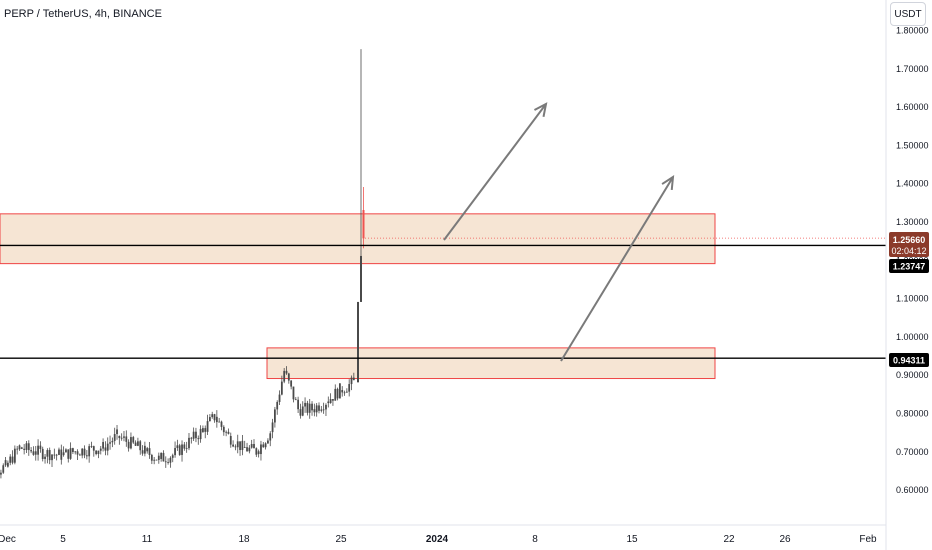 The height and width of the screenshot is (550, 932). Describe the element at coordinates (909, 266) in the screenshot. I see `upper-level-tag-bg` at that location.